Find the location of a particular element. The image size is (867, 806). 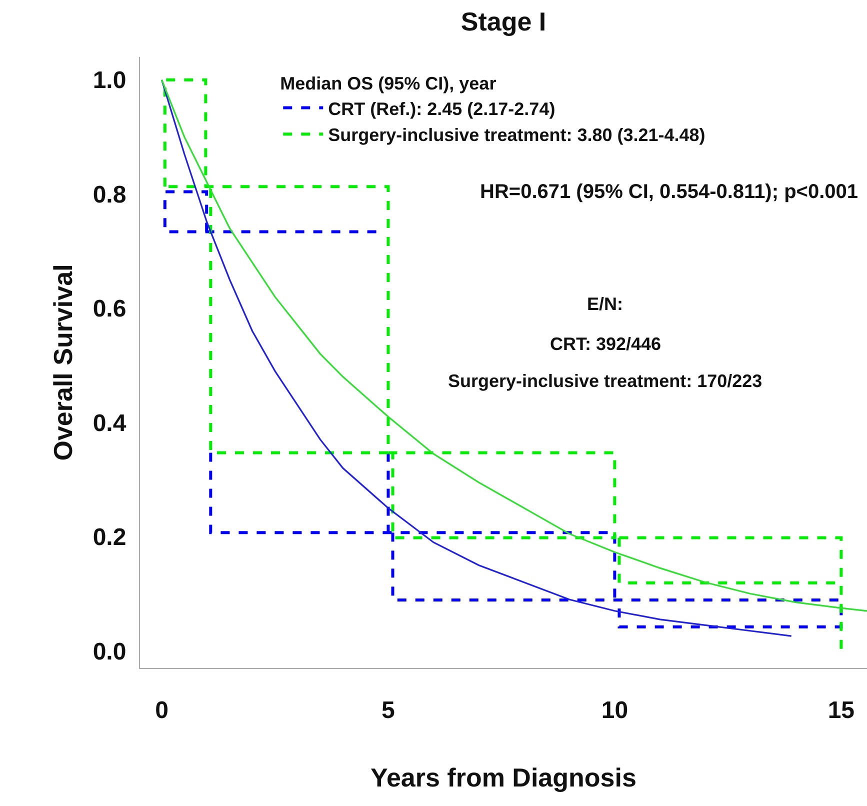

x-tick-label: 0 is located at coordinates (161, 710).